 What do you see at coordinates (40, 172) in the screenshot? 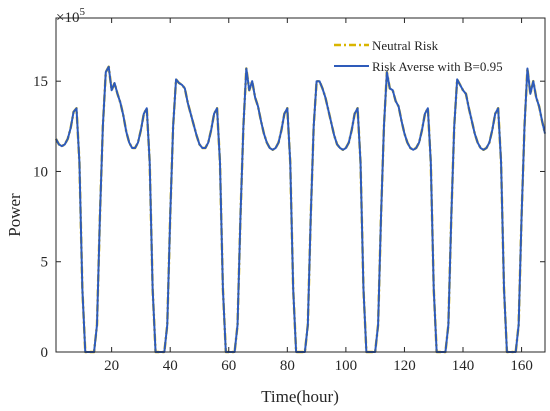
I see `y-tick-label: 10` at bounding box center [40, 172].